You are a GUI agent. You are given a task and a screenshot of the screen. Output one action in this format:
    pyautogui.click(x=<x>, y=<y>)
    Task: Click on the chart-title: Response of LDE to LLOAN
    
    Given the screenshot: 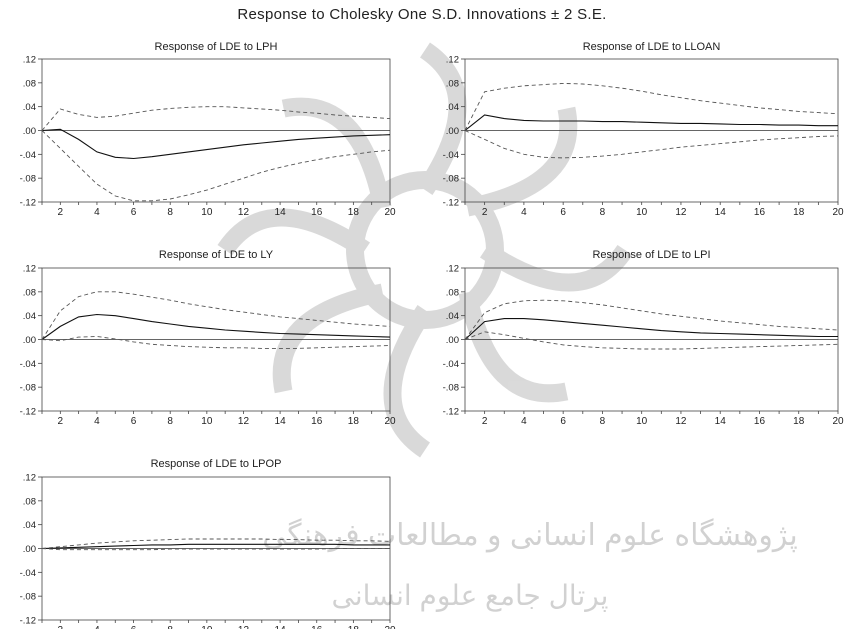 What is the action you would take?
    pyautogui.click(x=652, y=47)
    